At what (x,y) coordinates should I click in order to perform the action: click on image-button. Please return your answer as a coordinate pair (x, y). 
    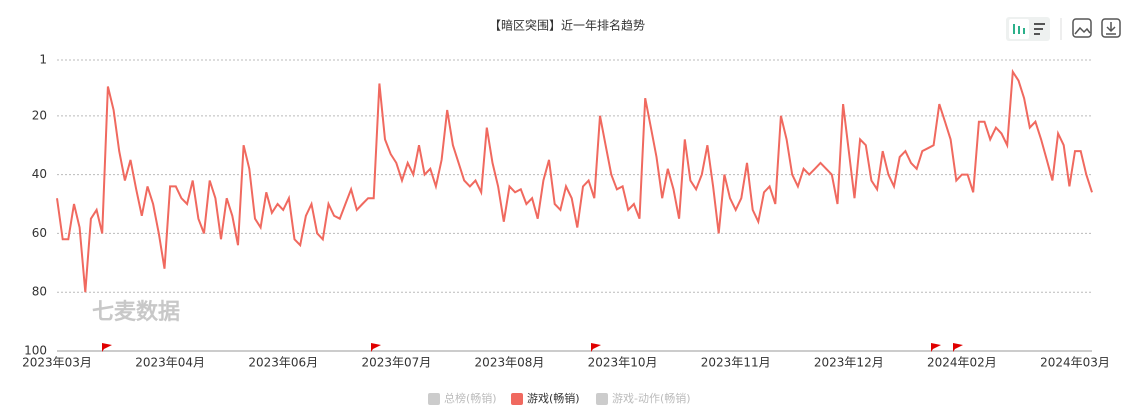
    Looking at the image, I should click on (1082, 28).